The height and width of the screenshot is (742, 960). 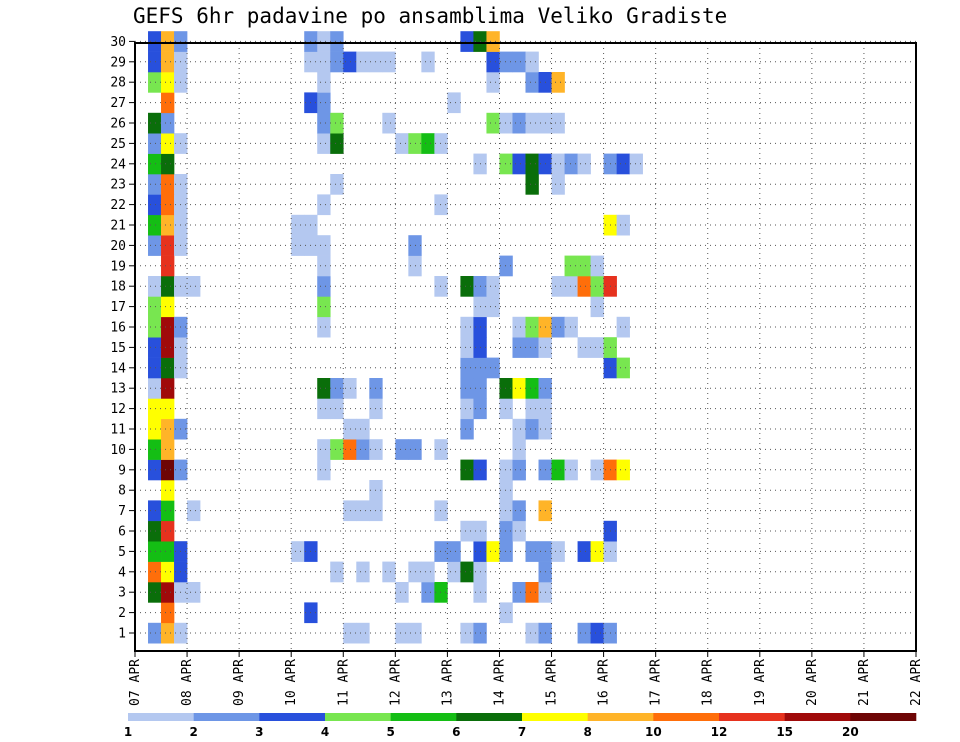 I want to click on colorbar-label: 5, so click(x=390, y=732).